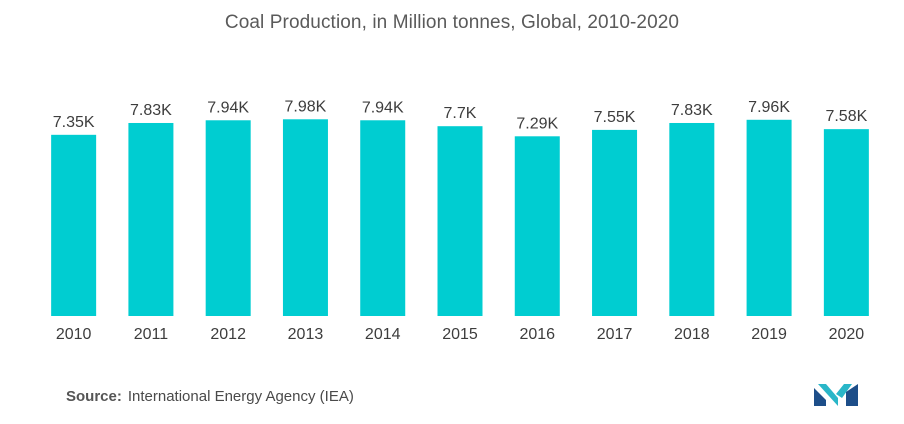 Image resolution: width=904 pixels, height=424 pixels. Describe the element at coordinates (692, 334) in the screenshot. I see `x-tick-label-2018: 2018` at that location.